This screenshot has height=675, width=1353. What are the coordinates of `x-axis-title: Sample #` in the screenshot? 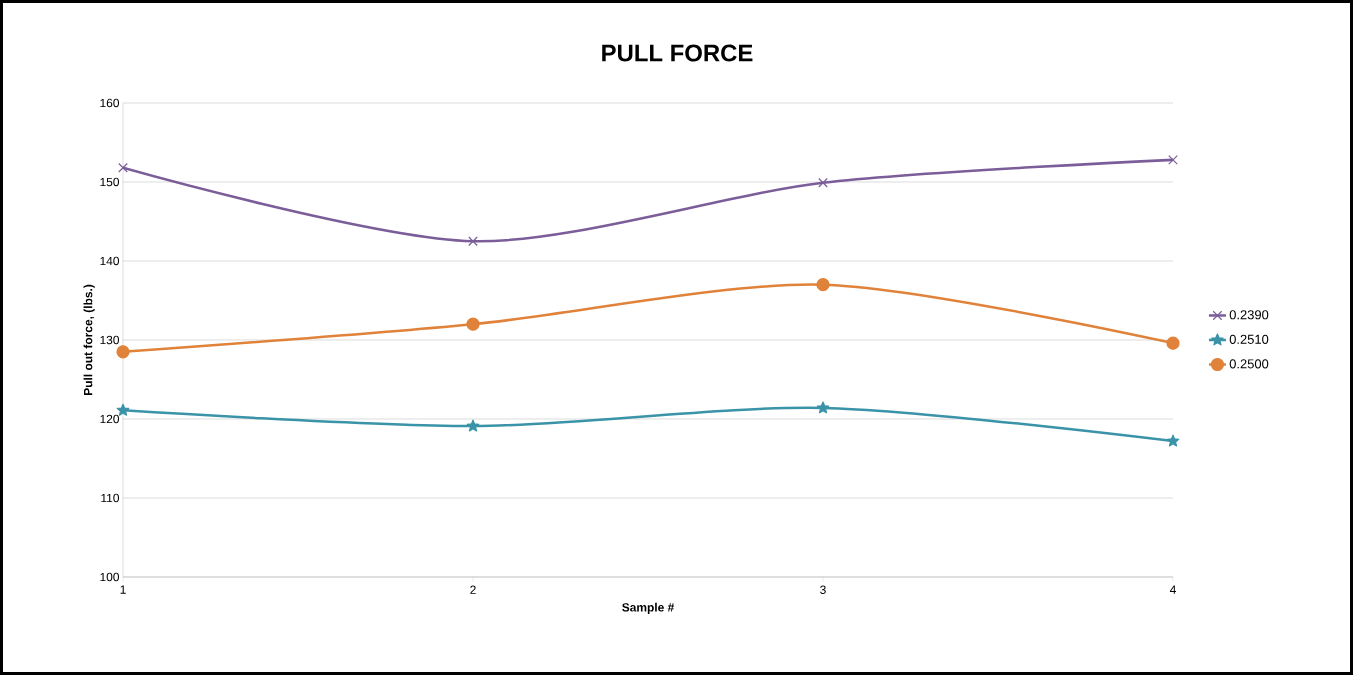 It's located at (648, 608).